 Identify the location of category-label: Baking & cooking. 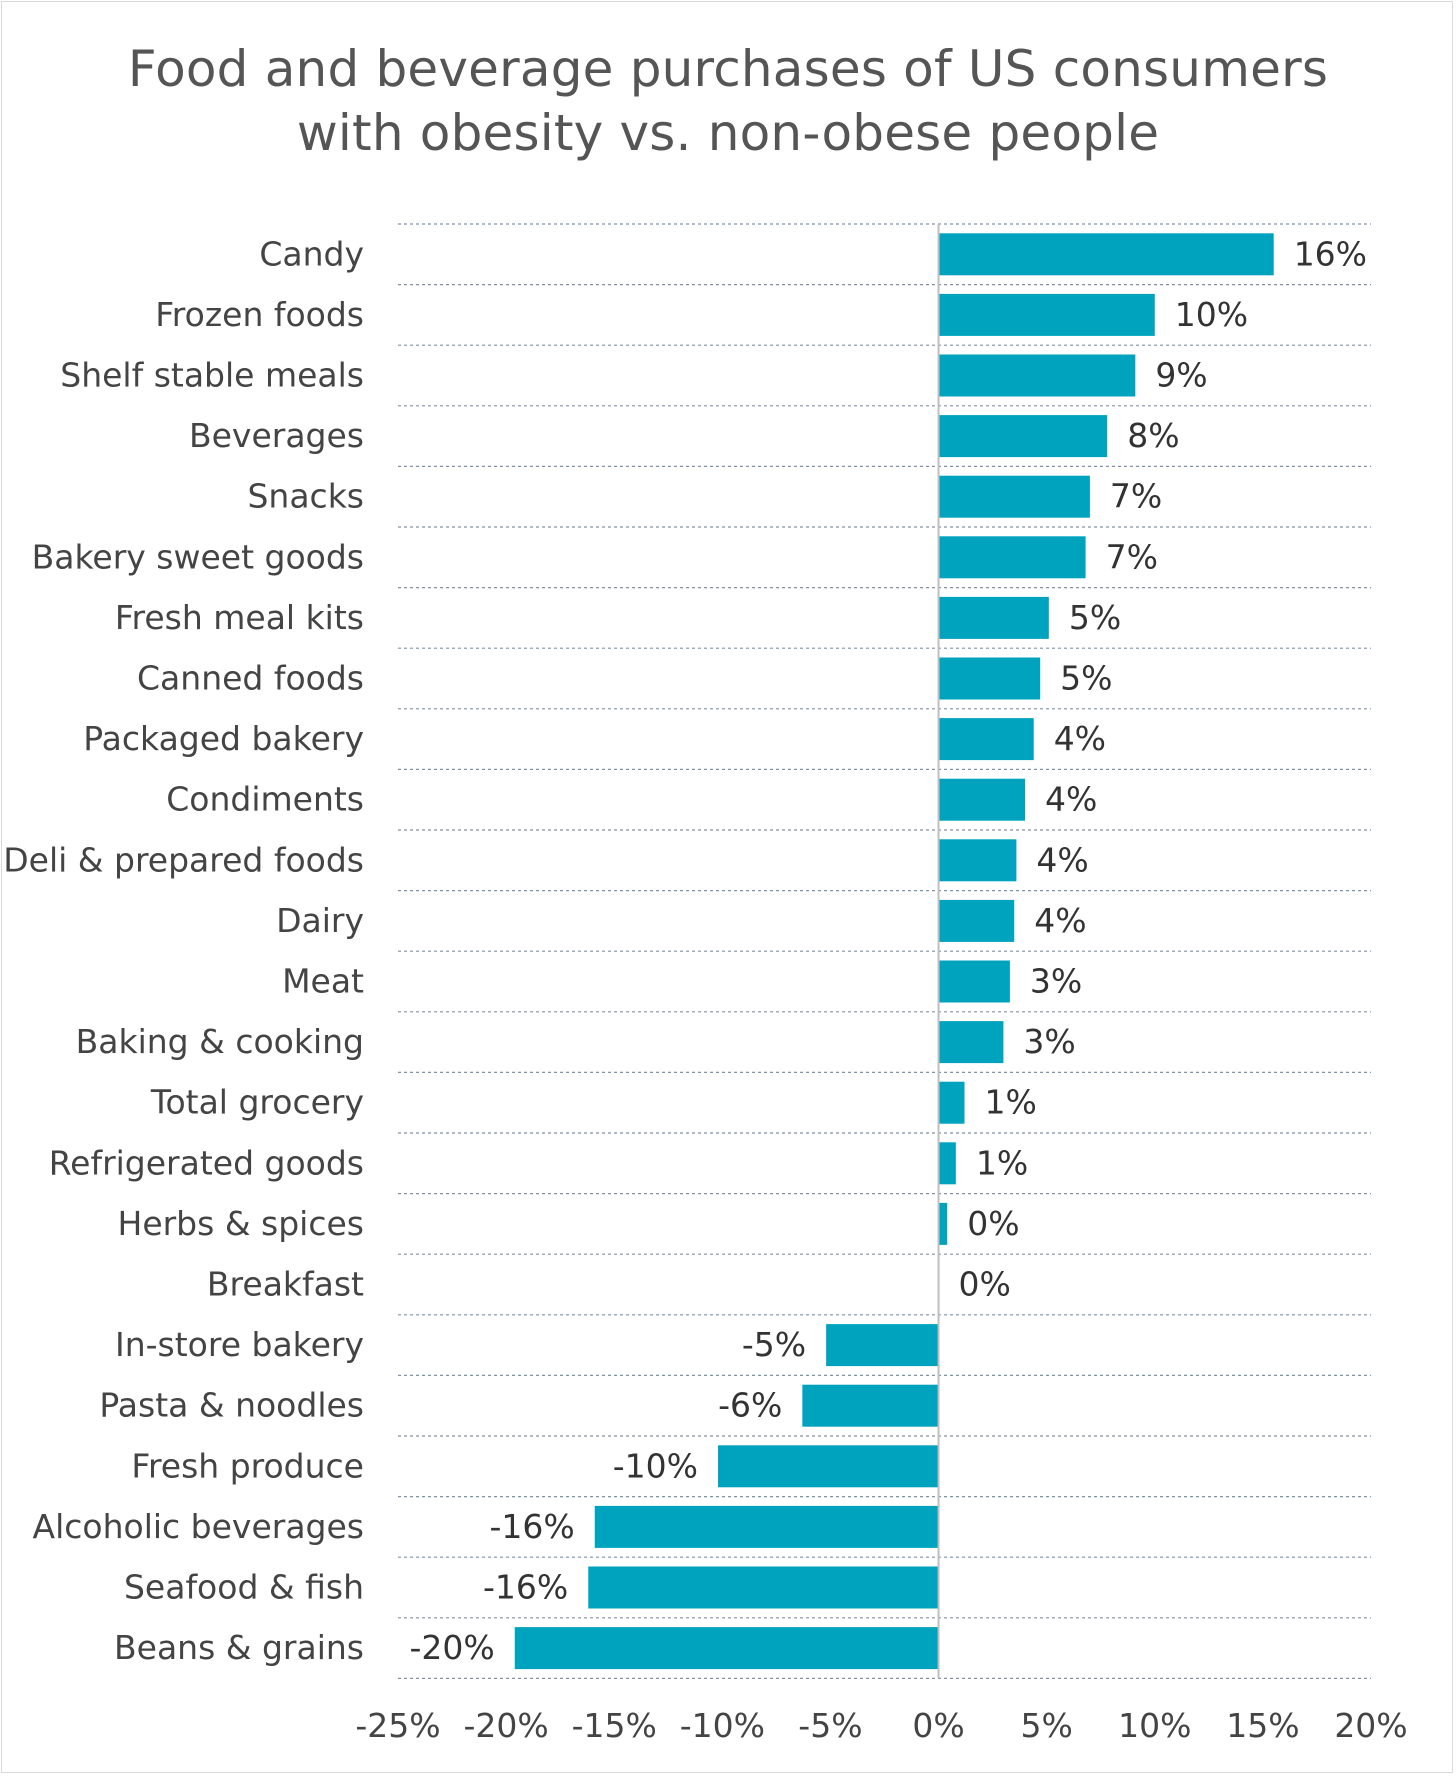
(220, 1041).